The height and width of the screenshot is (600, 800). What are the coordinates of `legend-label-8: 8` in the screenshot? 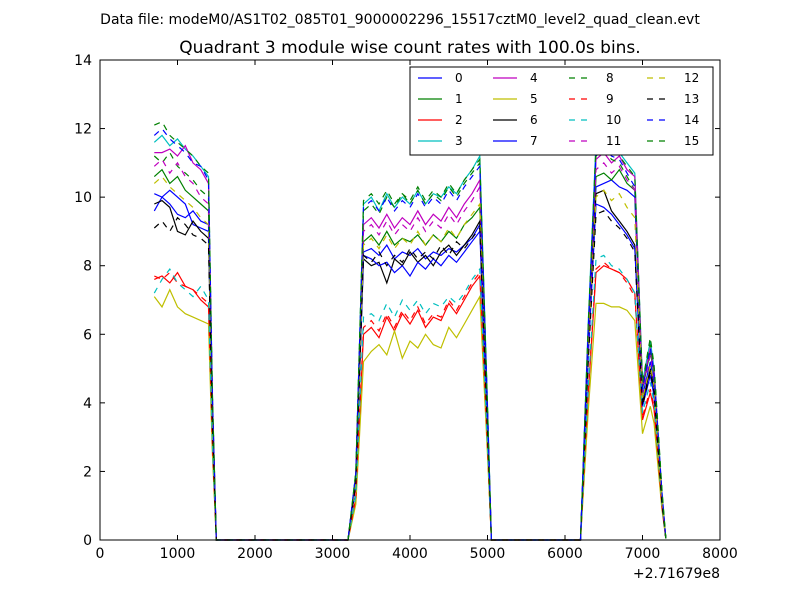 It's located at (610, 78).